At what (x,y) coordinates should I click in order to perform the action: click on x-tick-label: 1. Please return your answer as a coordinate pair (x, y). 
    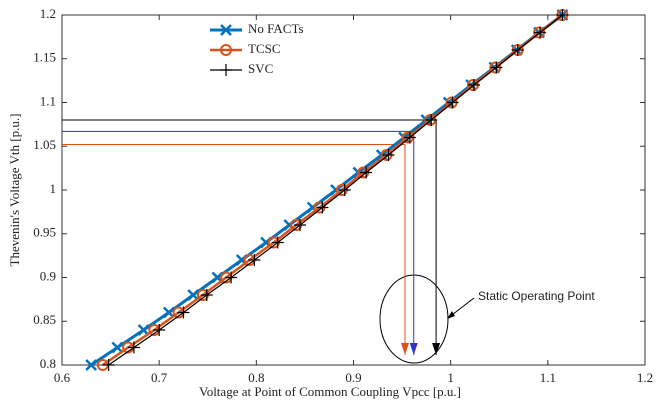
    Looking at the image, I should click on (450, 377).